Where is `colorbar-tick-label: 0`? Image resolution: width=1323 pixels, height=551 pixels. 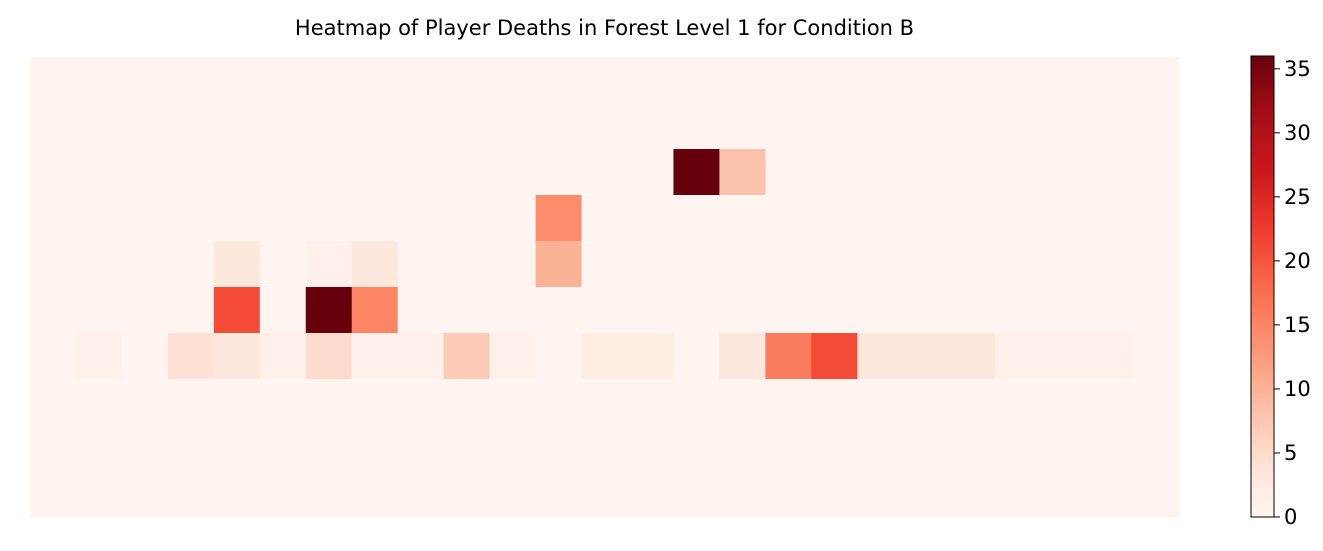 colorbar-tick-label: 0 is located at coordinates (1290, 517).